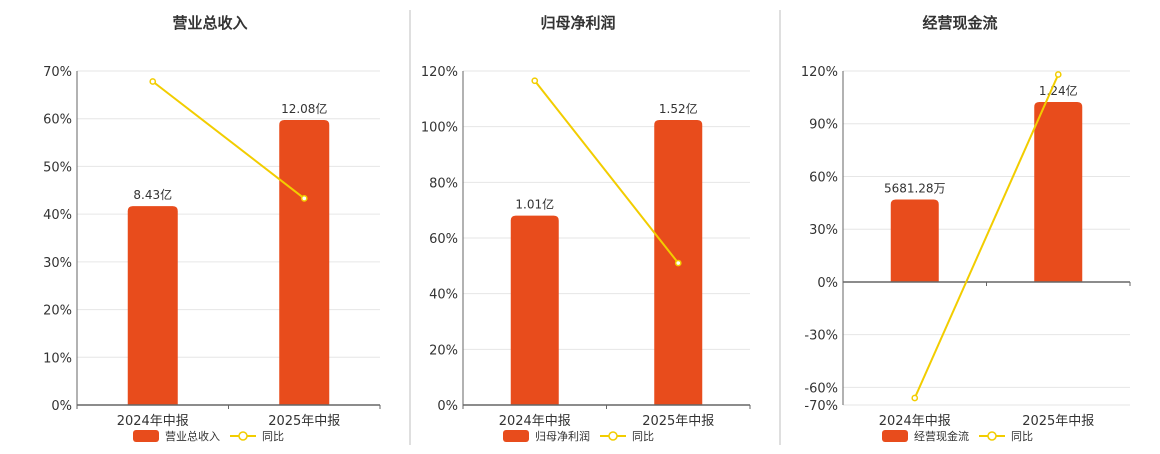  What do you see at coordinates (823, 125) in the screenshot?
I see `y-tick-label: 90%` at bounding box center [823, 125].